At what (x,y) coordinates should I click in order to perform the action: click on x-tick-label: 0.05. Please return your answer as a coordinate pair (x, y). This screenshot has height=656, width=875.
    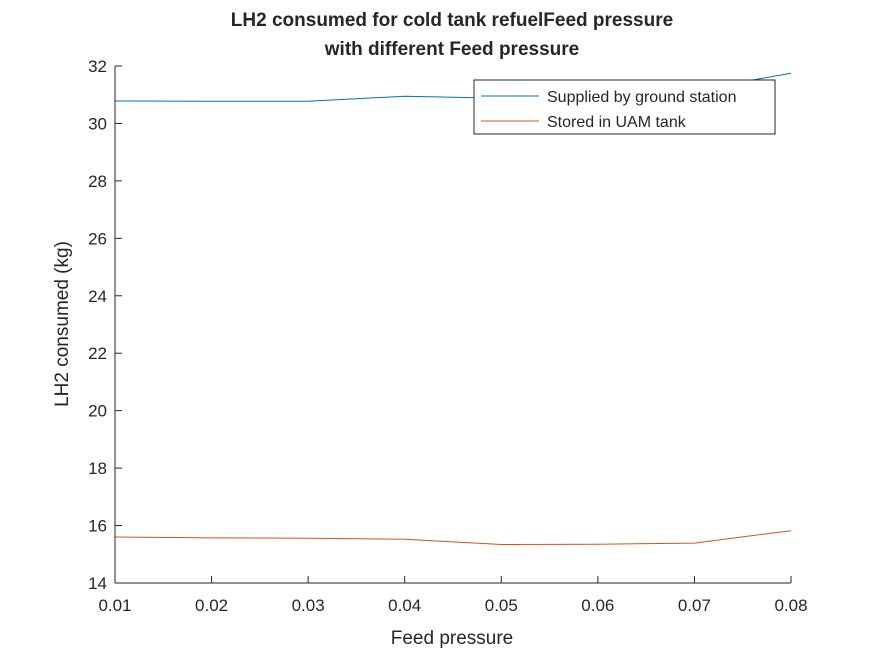
    Looking at the image, I should click on (501, 605).